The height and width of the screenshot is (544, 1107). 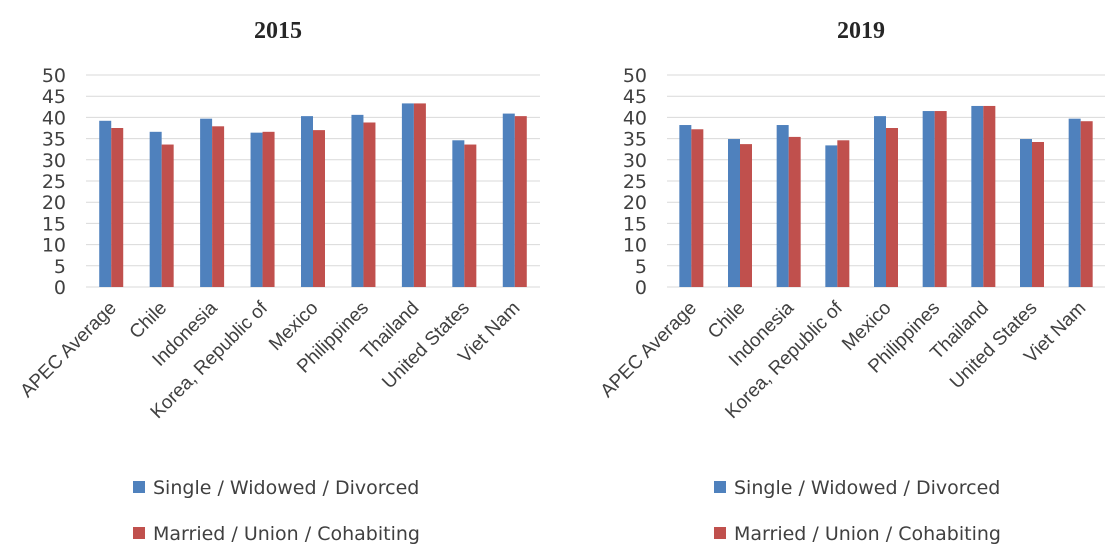 What do you see at coordinates (278, 31) in the screenshot?
I see `chart-title: 2015` at bounding box center [278, 31].